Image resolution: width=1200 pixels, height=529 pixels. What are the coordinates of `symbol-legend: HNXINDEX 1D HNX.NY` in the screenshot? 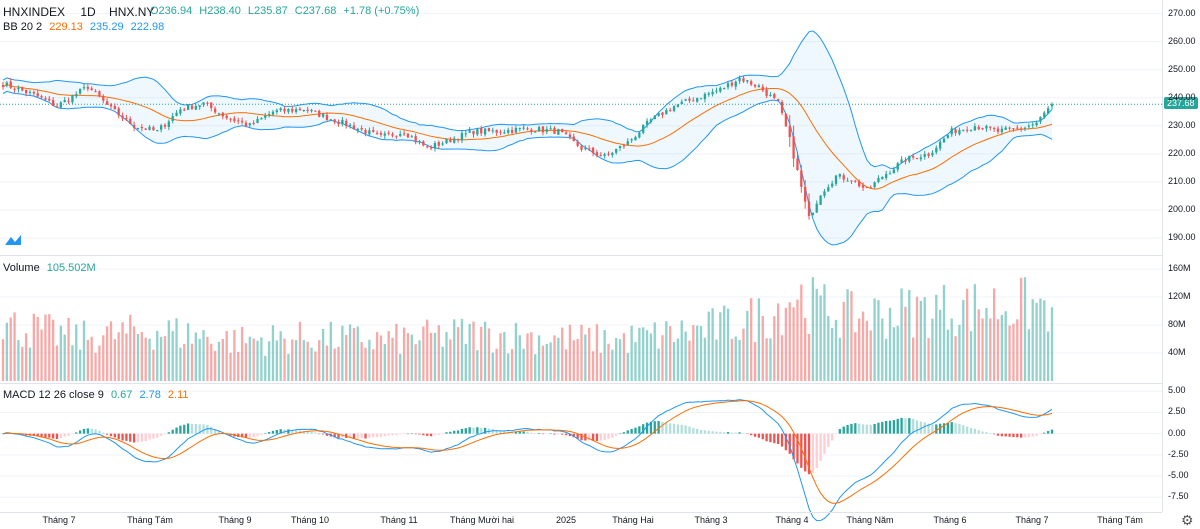 It's located at (80, 12).